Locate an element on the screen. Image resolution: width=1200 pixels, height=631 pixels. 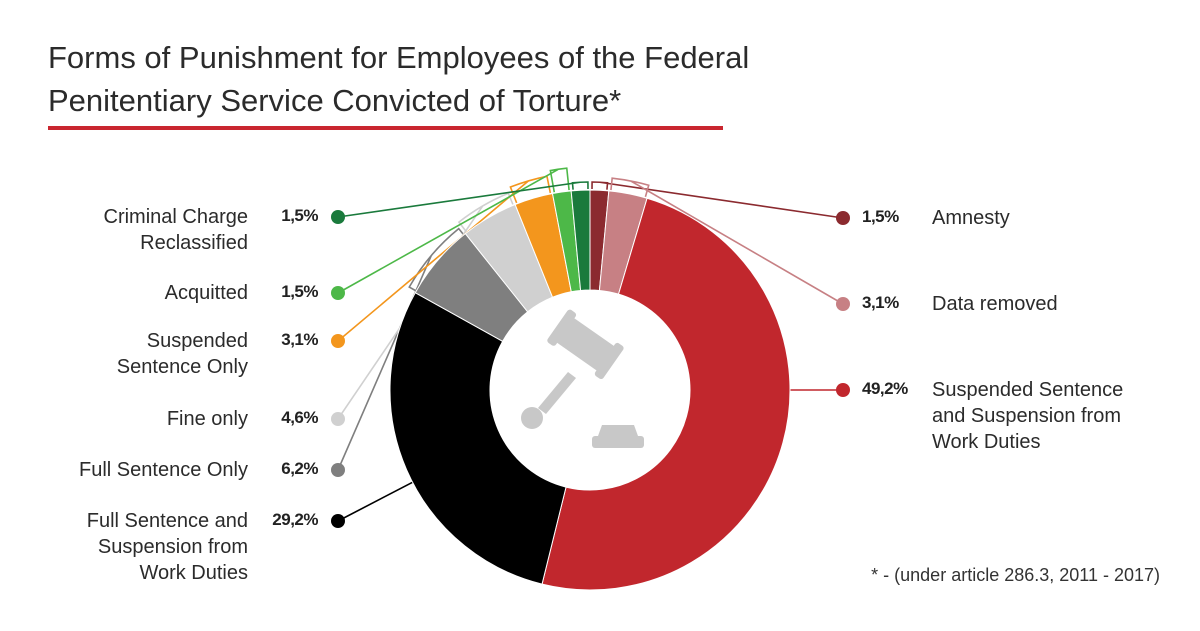
slice-value-criminal-charge-reclassified: 1,5% is located at coordinates (299, 215).